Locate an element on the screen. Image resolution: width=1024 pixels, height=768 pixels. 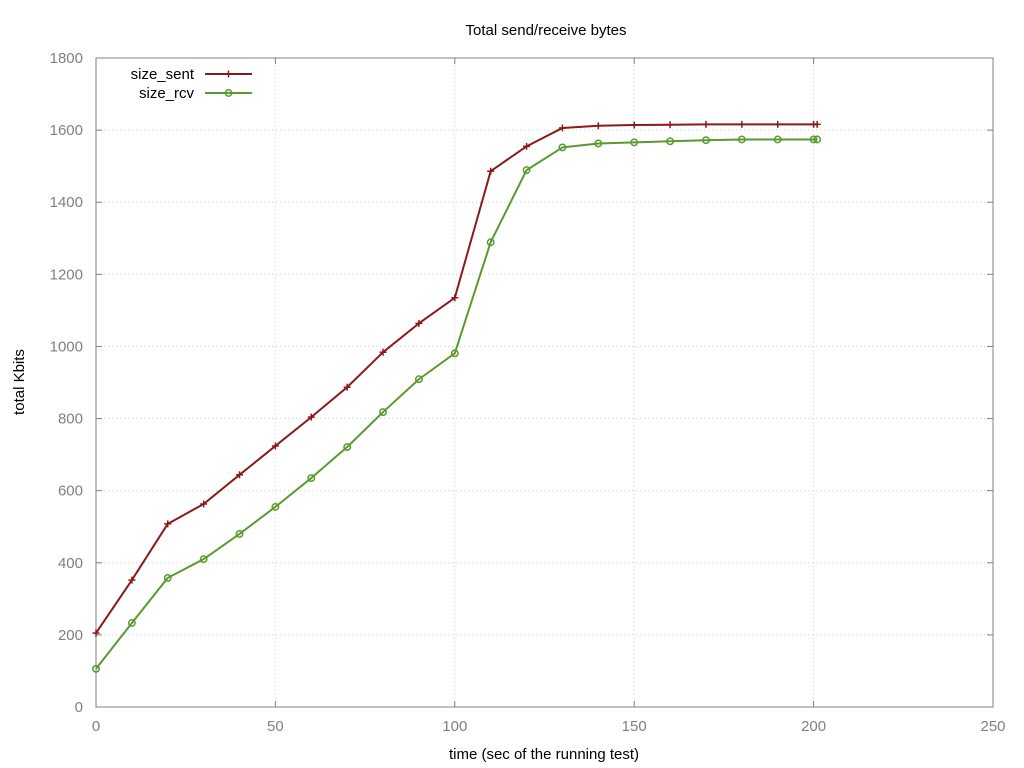
chart-title: Total send/receive bytes is located at coordinates (546, 30).